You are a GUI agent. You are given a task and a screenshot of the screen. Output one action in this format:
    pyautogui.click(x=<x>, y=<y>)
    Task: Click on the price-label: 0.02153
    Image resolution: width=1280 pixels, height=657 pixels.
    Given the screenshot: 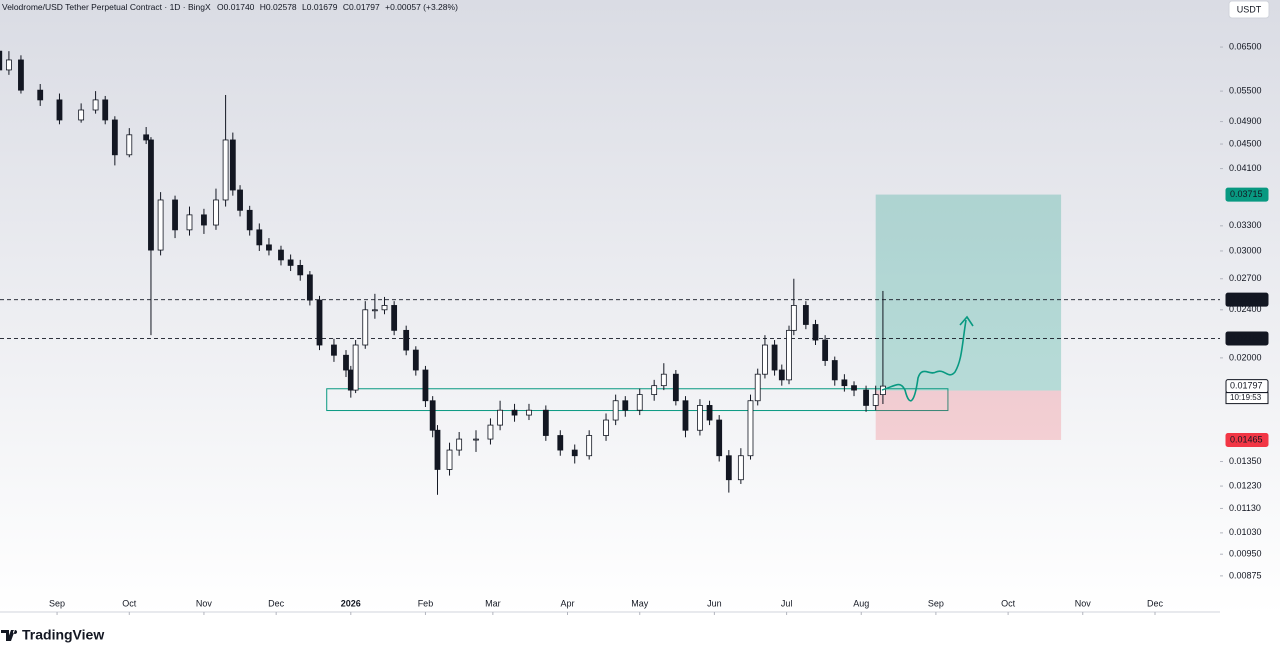 What is the action you would take?
    pyautogui.click(x=1246, y=338)
    